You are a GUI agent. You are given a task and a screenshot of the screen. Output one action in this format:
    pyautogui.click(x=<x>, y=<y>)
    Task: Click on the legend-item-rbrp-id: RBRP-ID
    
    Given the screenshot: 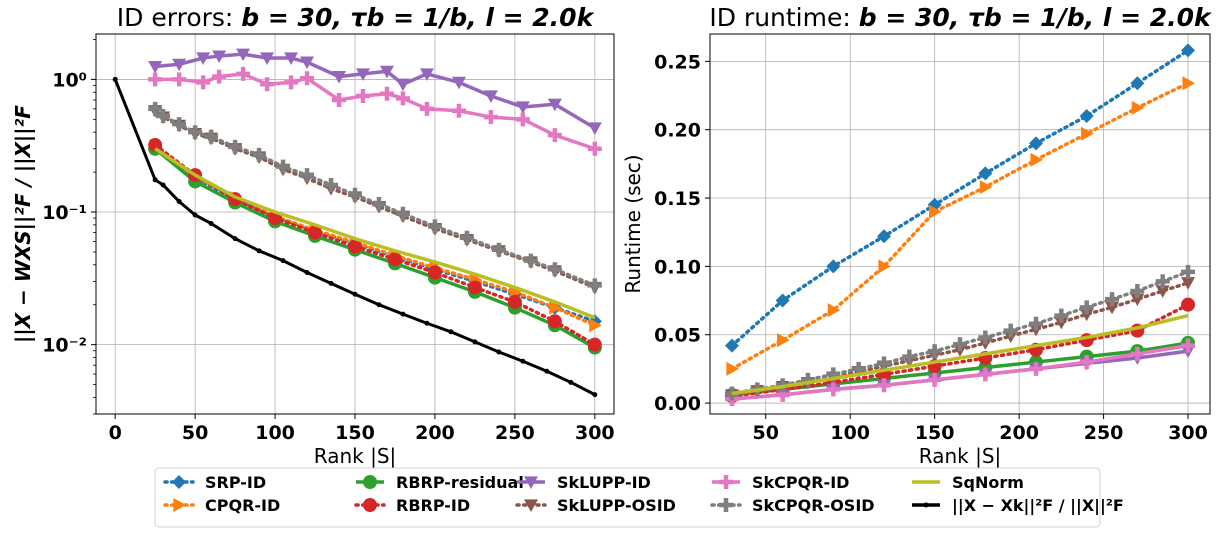 What is the action you would take?
    pyautogui.click(x=412, y=505)
    